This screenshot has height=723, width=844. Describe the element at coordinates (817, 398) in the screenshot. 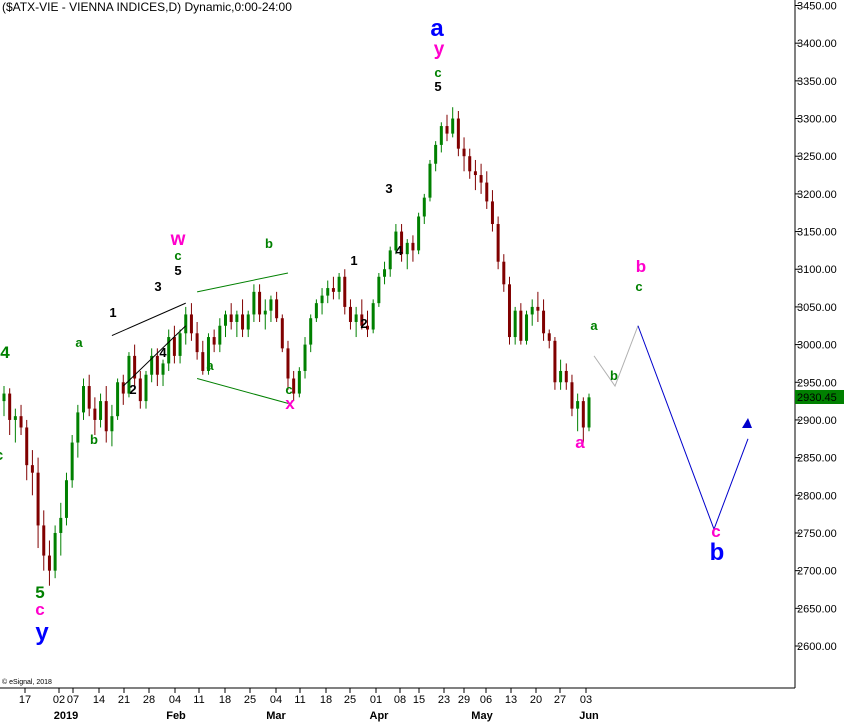

I see `last-price-label: 2930.45` at that location.